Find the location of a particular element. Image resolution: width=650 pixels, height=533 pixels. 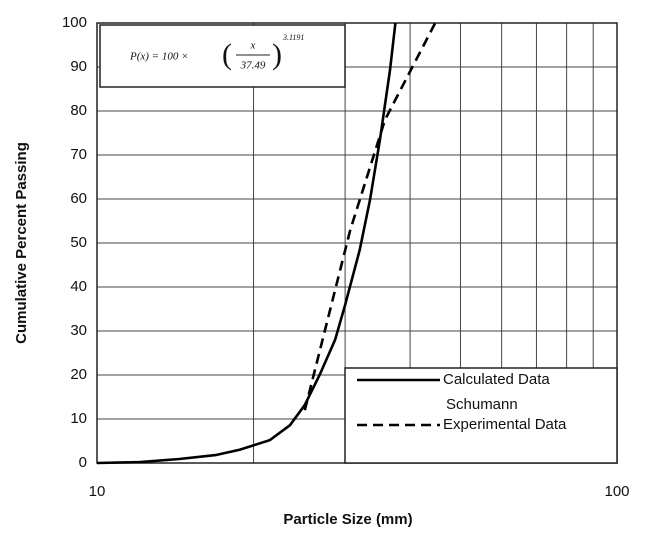

y-tick-label: 40 is located at coordinates (78, 286).